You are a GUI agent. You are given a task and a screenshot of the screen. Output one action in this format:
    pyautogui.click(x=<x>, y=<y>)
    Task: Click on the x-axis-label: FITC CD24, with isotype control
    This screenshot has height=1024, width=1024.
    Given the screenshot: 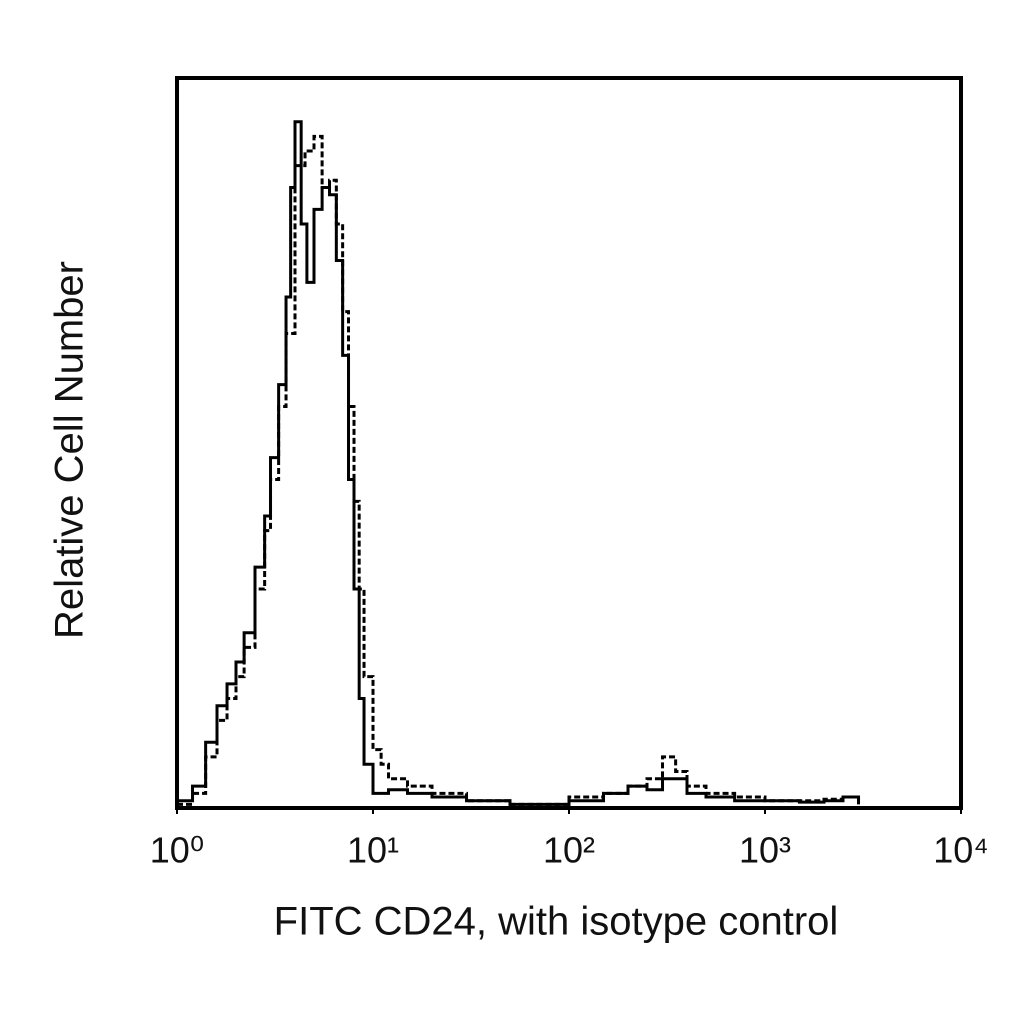 What is the action you would take?
    pyautogui.click(x=556, y=922)
    